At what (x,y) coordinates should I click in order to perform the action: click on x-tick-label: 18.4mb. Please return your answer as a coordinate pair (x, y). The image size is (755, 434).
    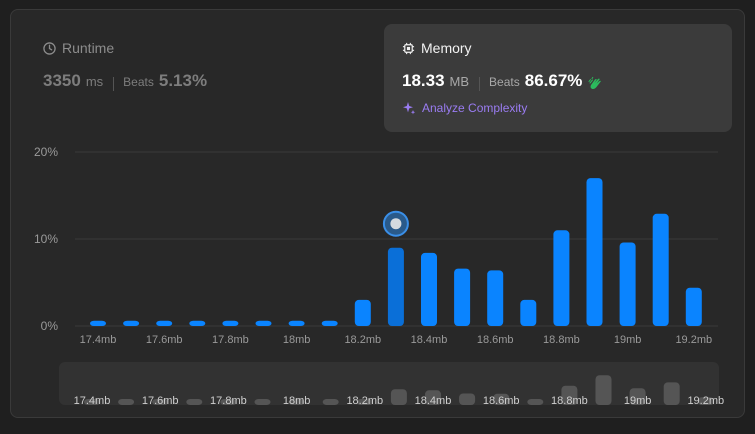
    Looking at the image, I should click on (429, 340).